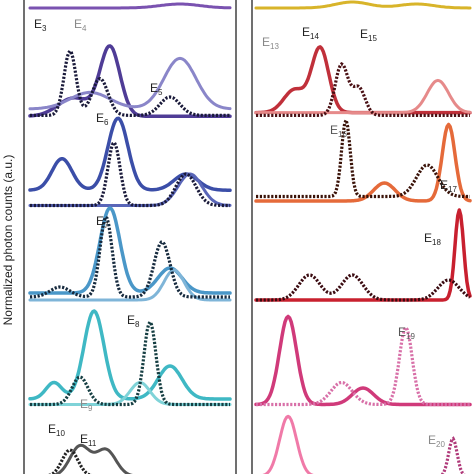 This screenshot has height=474, width=474. I want to click on peak-label: E15, so click(368, 35).